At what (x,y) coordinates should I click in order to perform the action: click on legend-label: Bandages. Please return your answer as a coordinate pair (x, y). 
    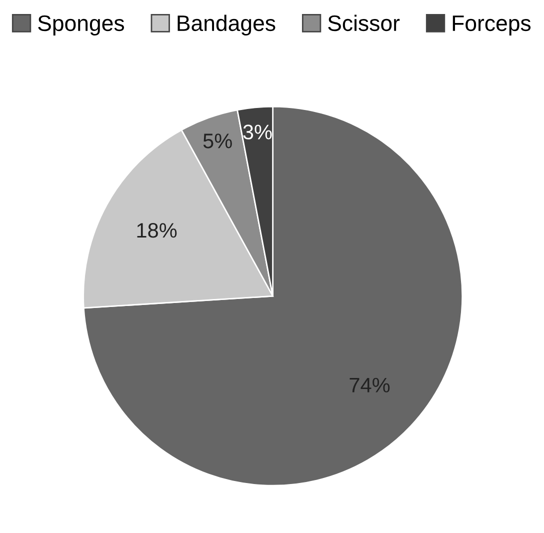
    Looking at the image, I should click on (227, 25).